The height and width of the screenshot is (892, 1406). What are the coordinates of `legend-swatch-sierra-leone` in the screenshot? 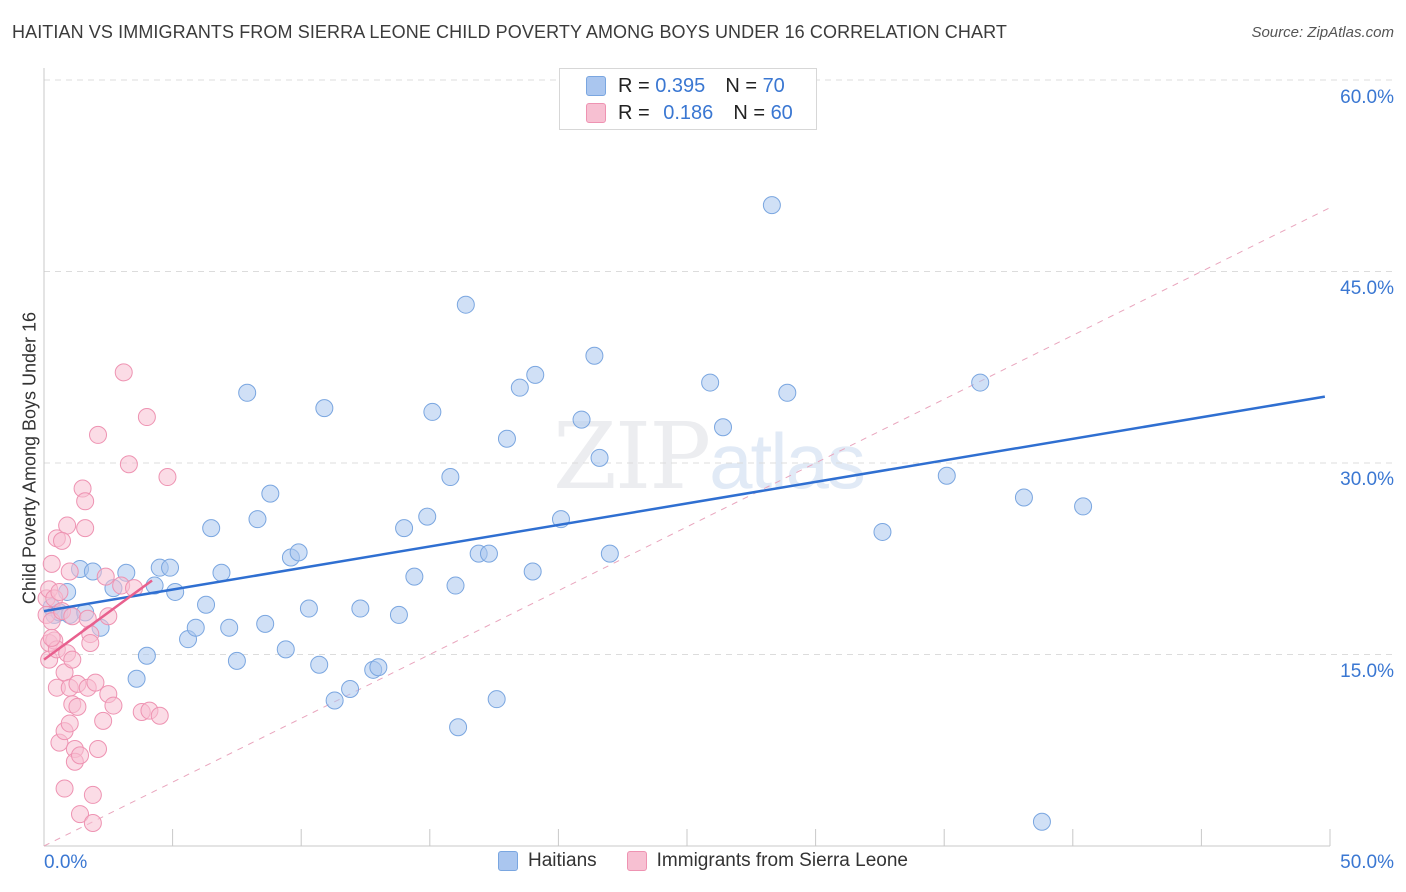 It's located at (596, 113).